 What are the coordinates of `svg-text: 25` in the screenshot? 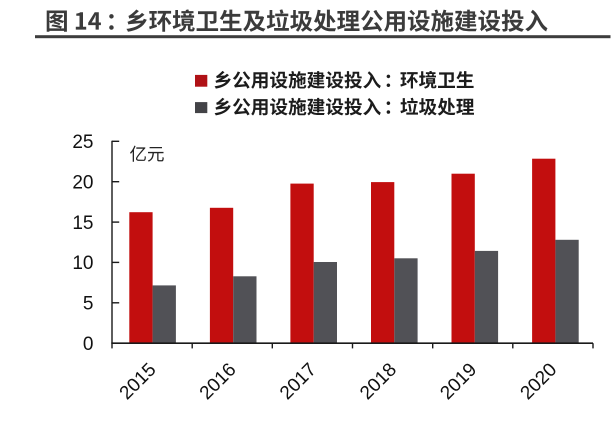 It's located at (82, 142).